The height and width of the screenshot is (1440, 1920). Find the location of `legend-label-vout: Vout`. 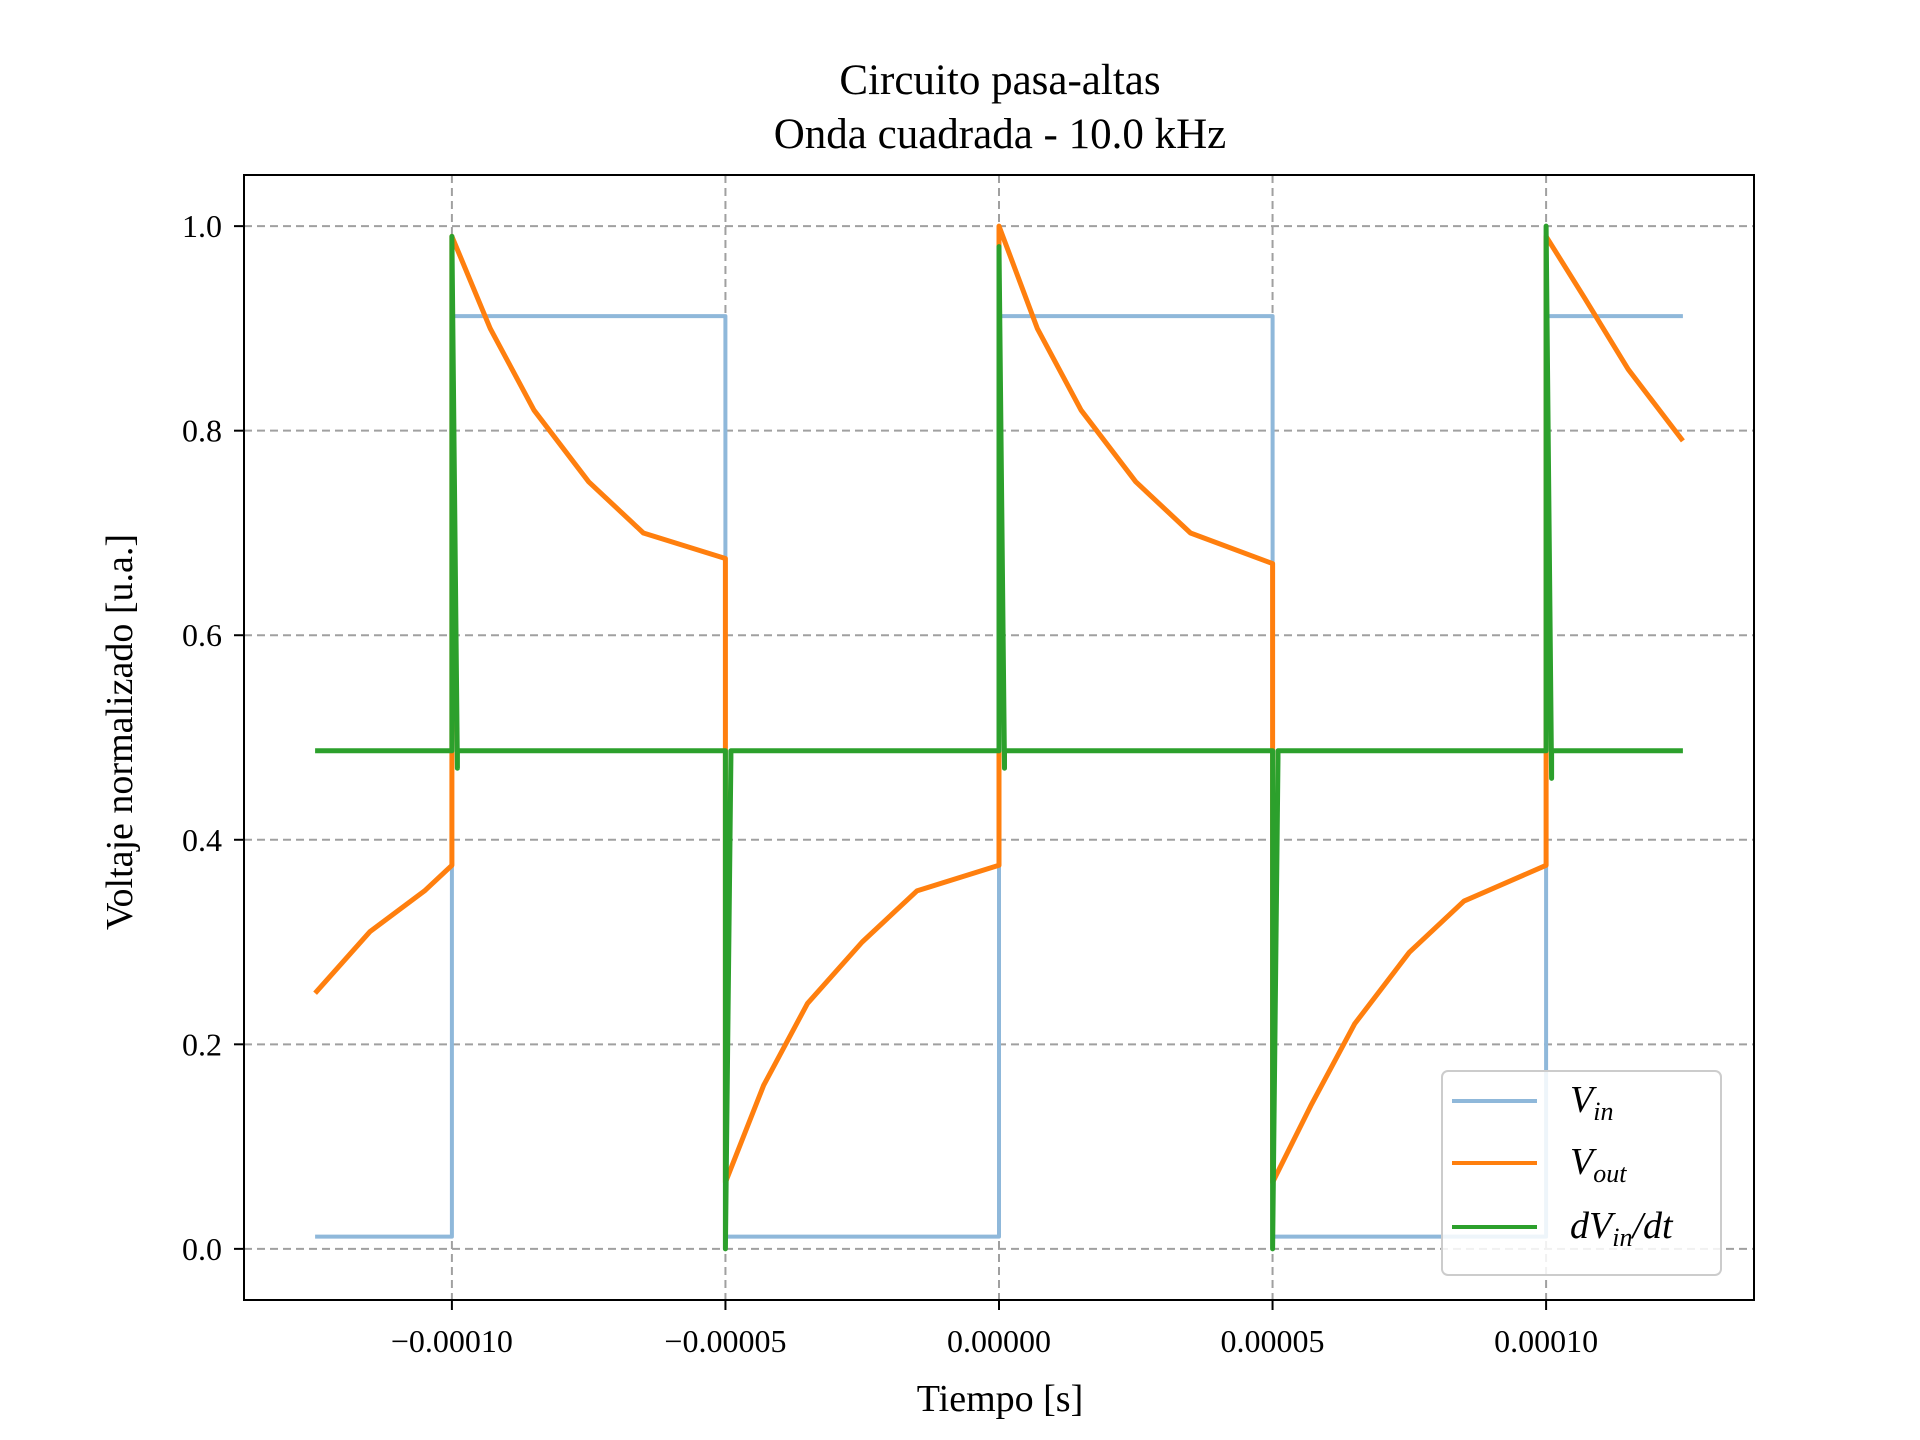

legend-label-vout: Vout is located at coordinates (1598, 1164).